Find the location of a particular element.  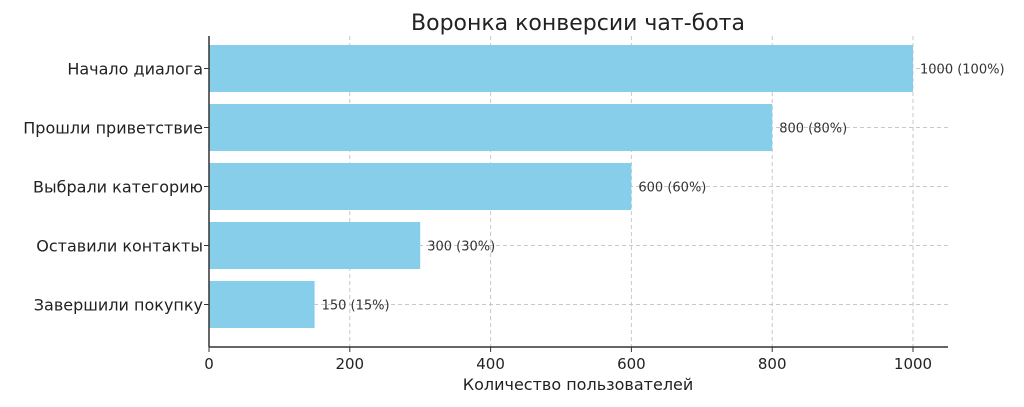

data-label: 800 (80%) is located at coordinates (813, 129).